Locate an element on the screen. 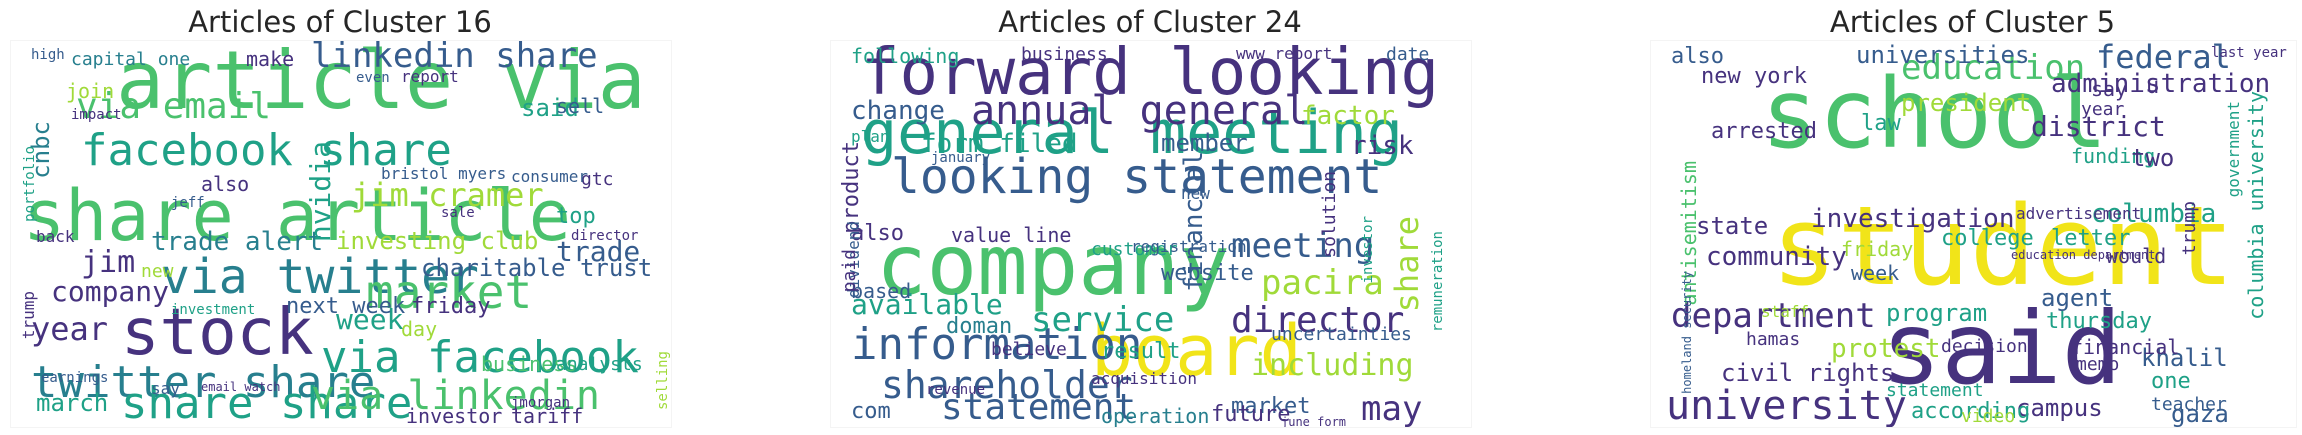 The height and width of the screenshot is (435, 2302). word: school is located at coordinates (1934, 114).